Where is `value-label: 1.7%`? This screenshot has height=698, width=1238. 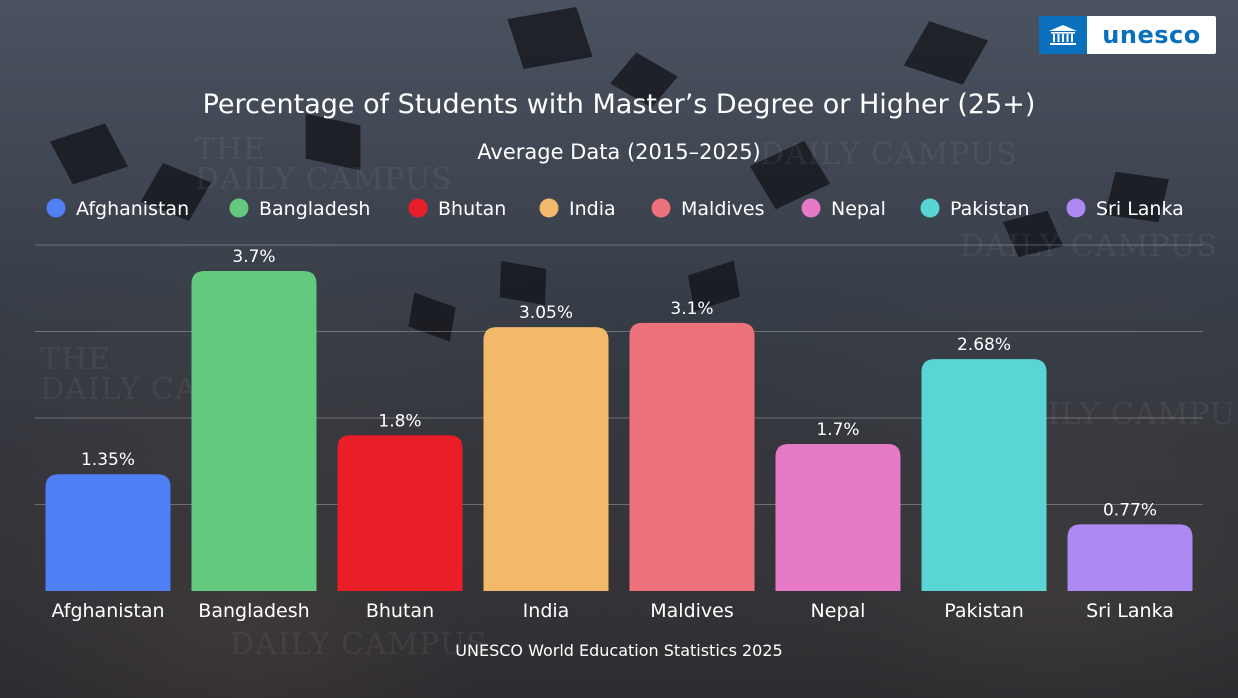
value-label: 1.7% is located at coordinates (837, 430).